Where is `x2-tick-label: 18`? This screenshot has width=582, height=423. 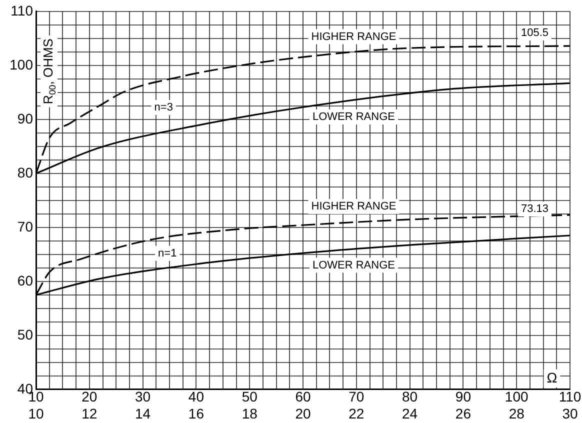 x2-tick-label: 18 is located at coordinates (250, 413).